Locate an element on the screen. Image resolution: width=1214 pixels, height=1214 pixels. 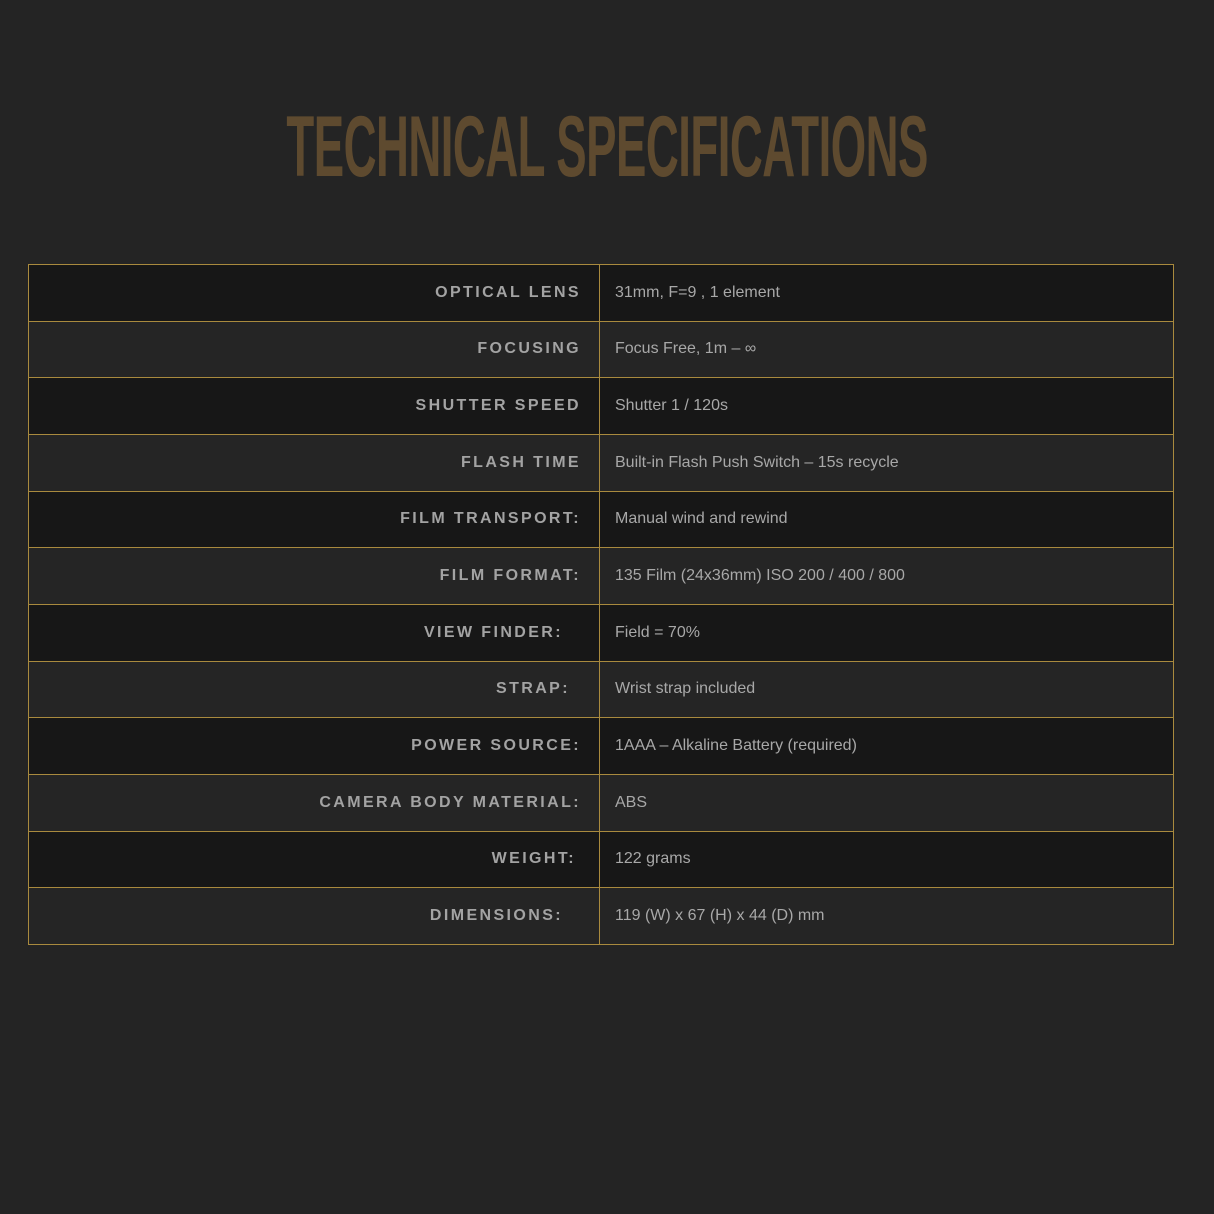
spec-label: FILM TRANSPORT: is located at coordinates (314, 519).